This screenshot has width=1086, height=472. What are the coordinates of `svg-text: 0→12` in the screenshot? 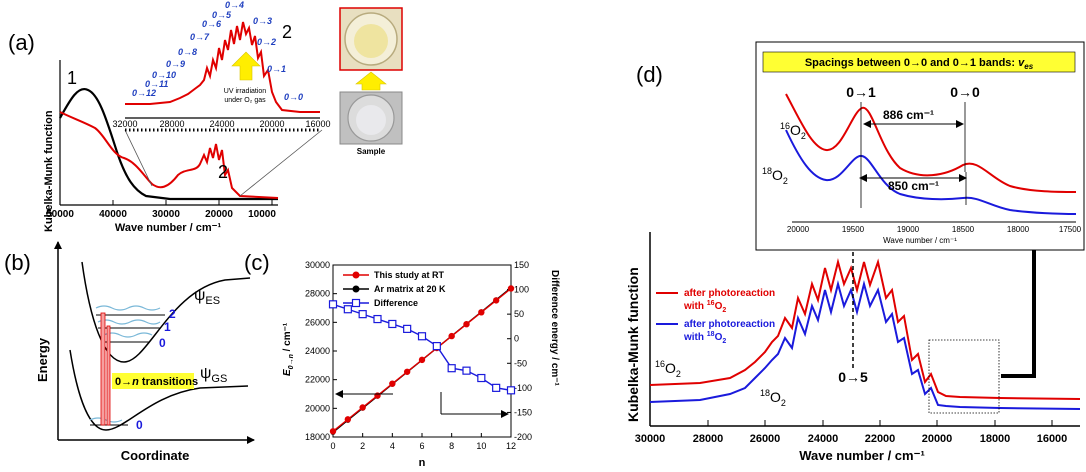 It's located at (144, 93).